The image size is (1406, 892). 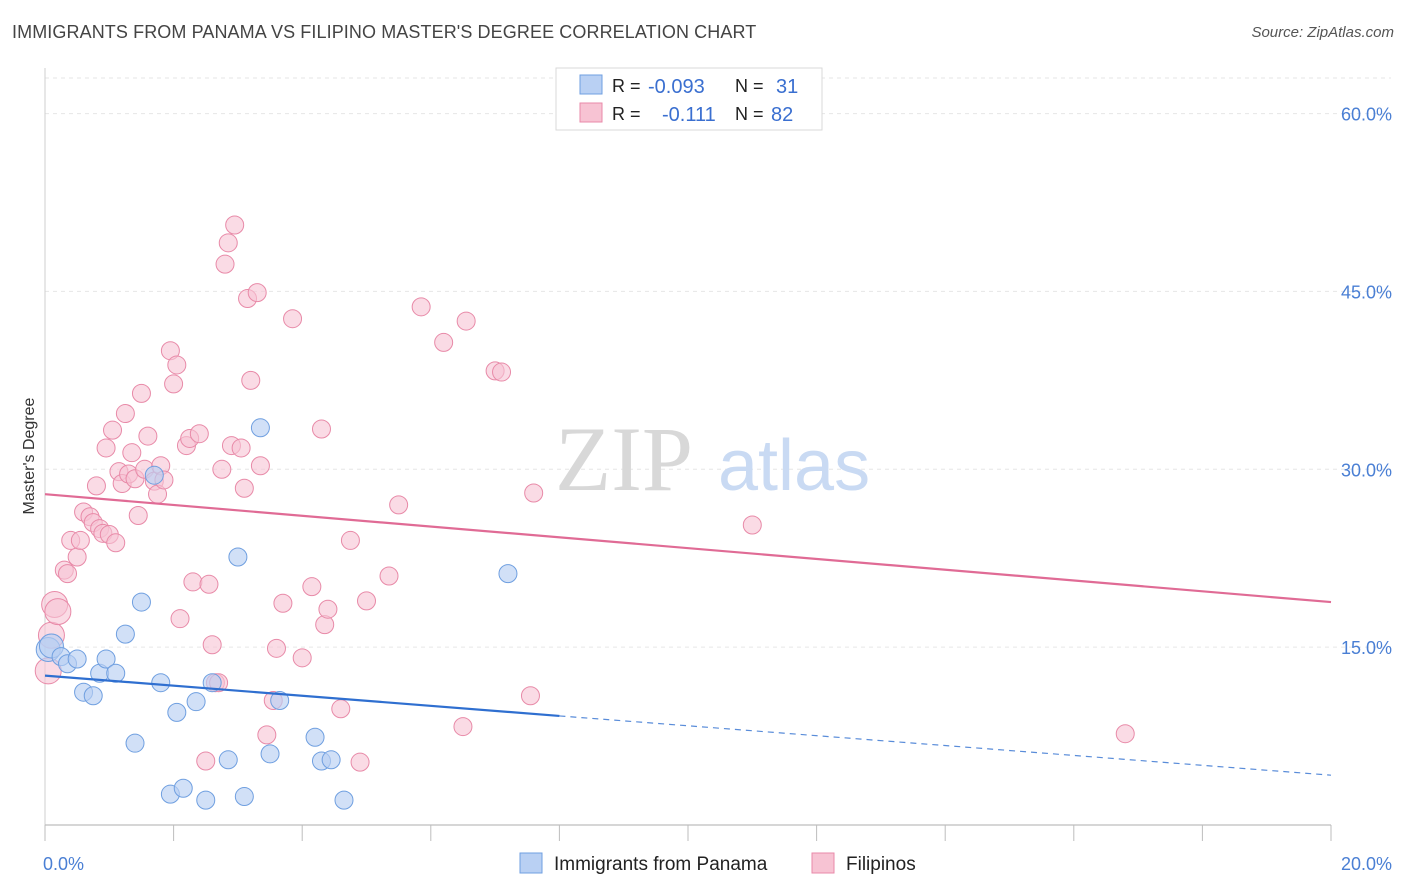 I want to click on x-tick-label-1: 20.0%, so click(x=1366, y=864).